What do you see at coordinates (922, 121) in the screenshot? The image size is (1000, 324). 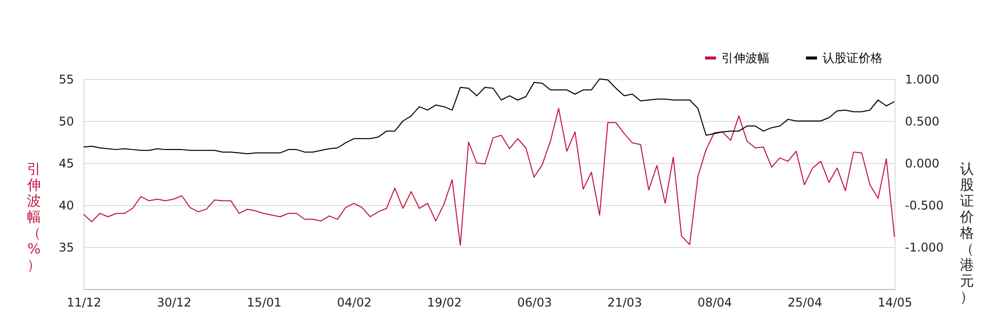 I see `y2-tick-label: 0.500` at bounding box center [922, 121].